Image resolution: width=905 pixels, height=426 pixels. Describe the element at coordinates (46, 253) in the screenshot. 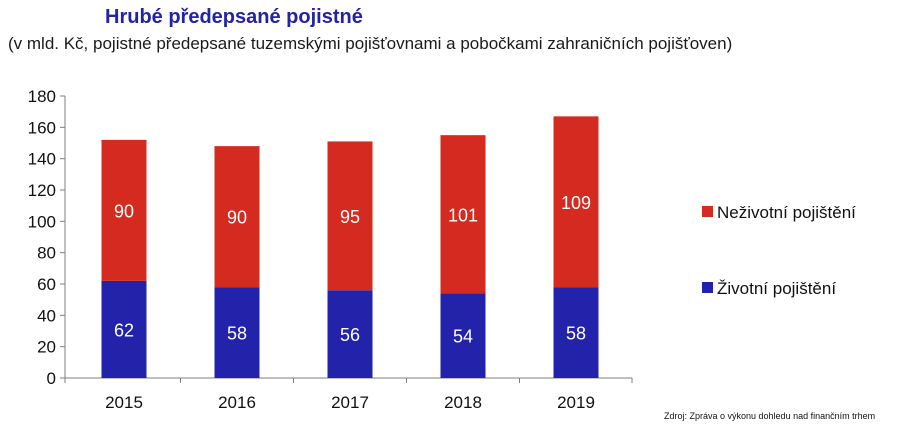

I see `y-tick-label: 80` at that location.